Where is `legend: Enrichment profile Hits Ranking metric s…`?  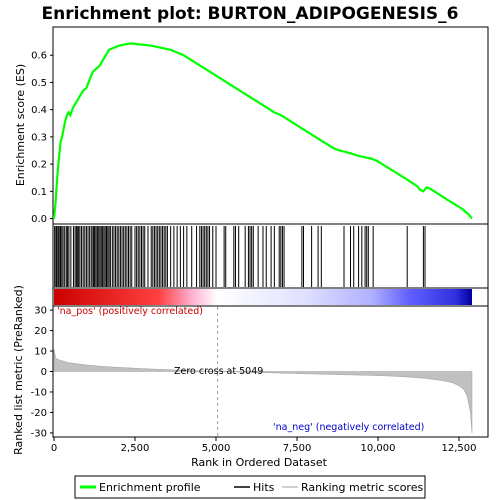
legend: Enrichment profile Hits Ranking metric s… is located at coordinates (250, 487).